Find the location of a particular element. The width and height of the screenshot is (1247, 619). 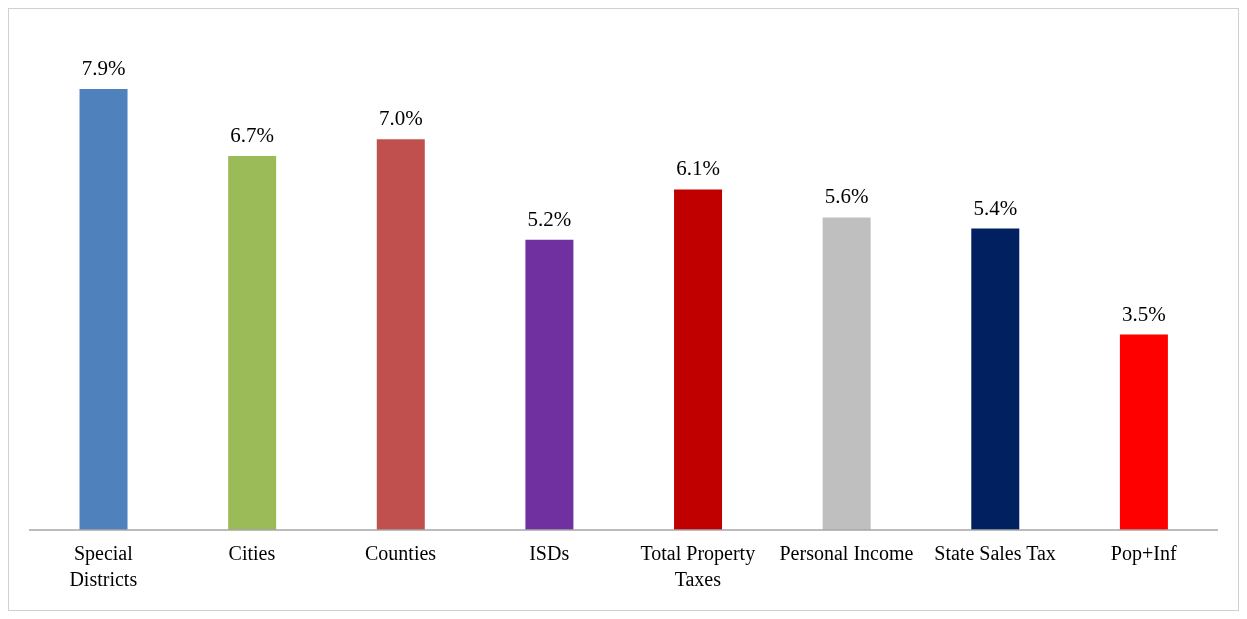

data-label: 5.4% is located at coordinates (995, 207).